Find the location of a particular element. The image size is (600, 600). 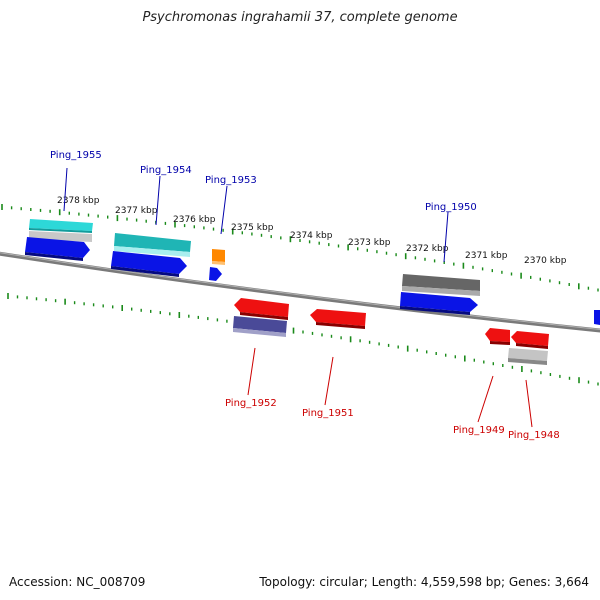

gene-arrow-red-1952-shade is located at coordinates (264, 316).